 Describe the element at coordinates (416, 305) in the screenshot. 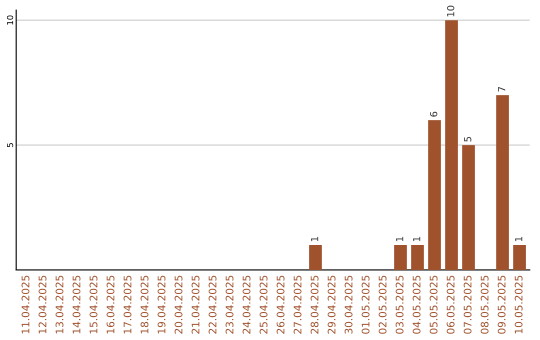

I see `x-tick-label: 04.05.2025` at that location.